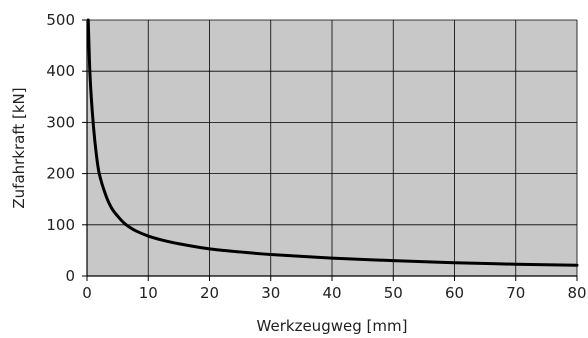 Image resolution: width=588 pixels, height=338 pixels. Describe the element at coordinates (209, 293) in the screenshot. I see `x-tick-label: 20` at that location.